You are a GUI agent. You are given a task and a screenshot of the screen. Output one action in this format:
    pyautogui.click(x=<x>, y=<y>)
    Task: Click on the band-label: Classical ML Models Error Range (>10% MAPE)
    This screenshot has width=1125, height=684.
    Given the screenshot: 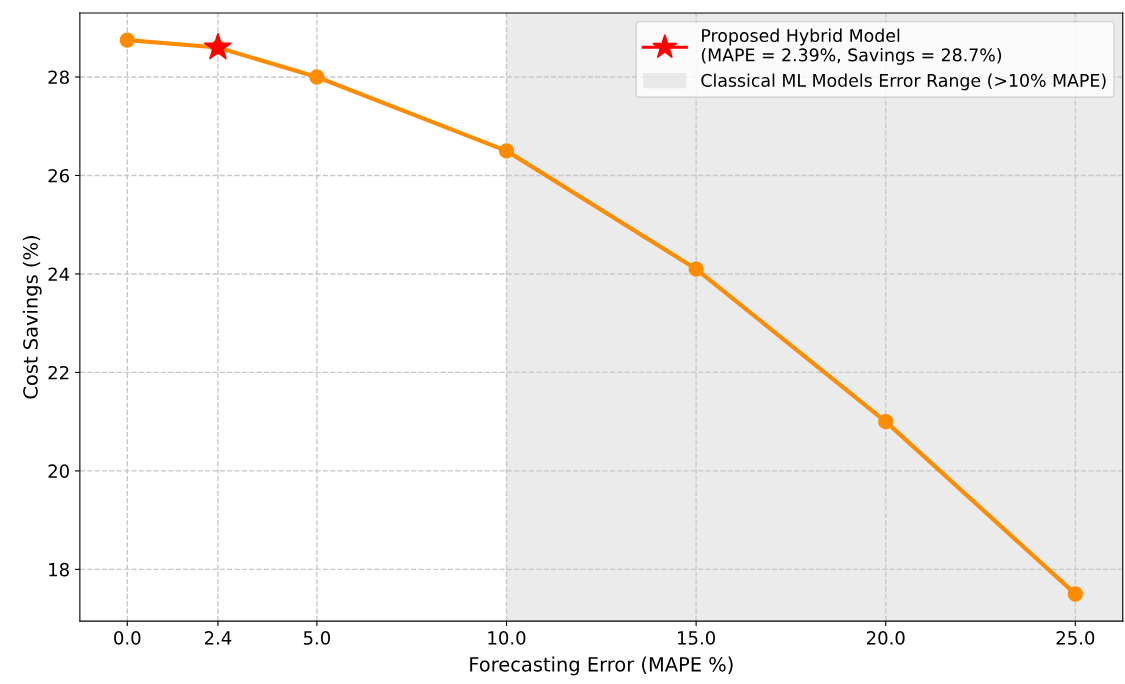 What is the action you would take?
    pyautogui.click(x=903, y=82)
    